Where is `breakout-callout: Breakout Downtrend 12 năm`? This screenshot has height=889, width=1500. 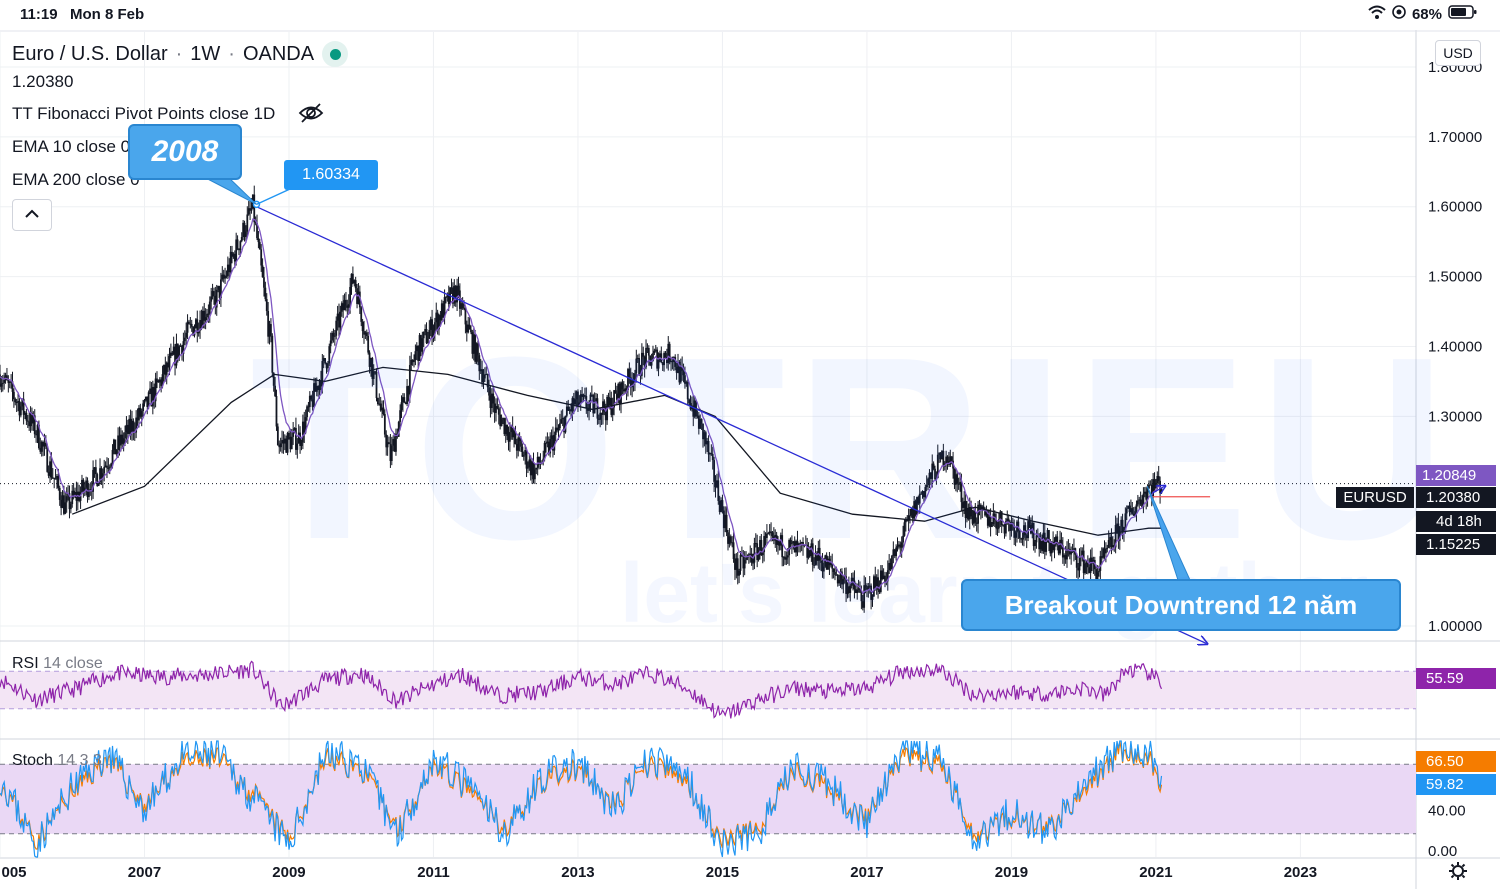
breakout-callout: Breakout Downtrend 12 năm is located at coordinates (1181, 605).